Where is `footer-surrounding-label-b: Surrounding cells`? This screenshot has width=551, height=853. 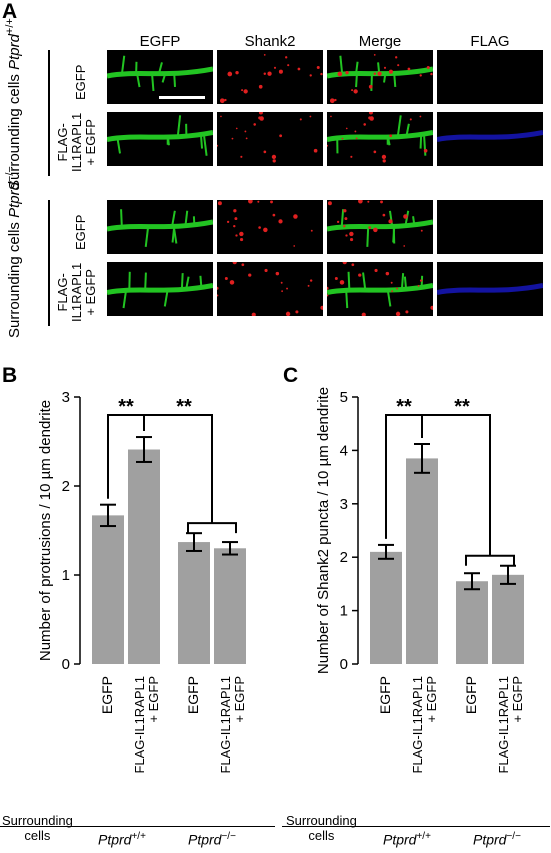
footer-surrounding-label-b: Surrounding cells is located at coordinates (37, 828).